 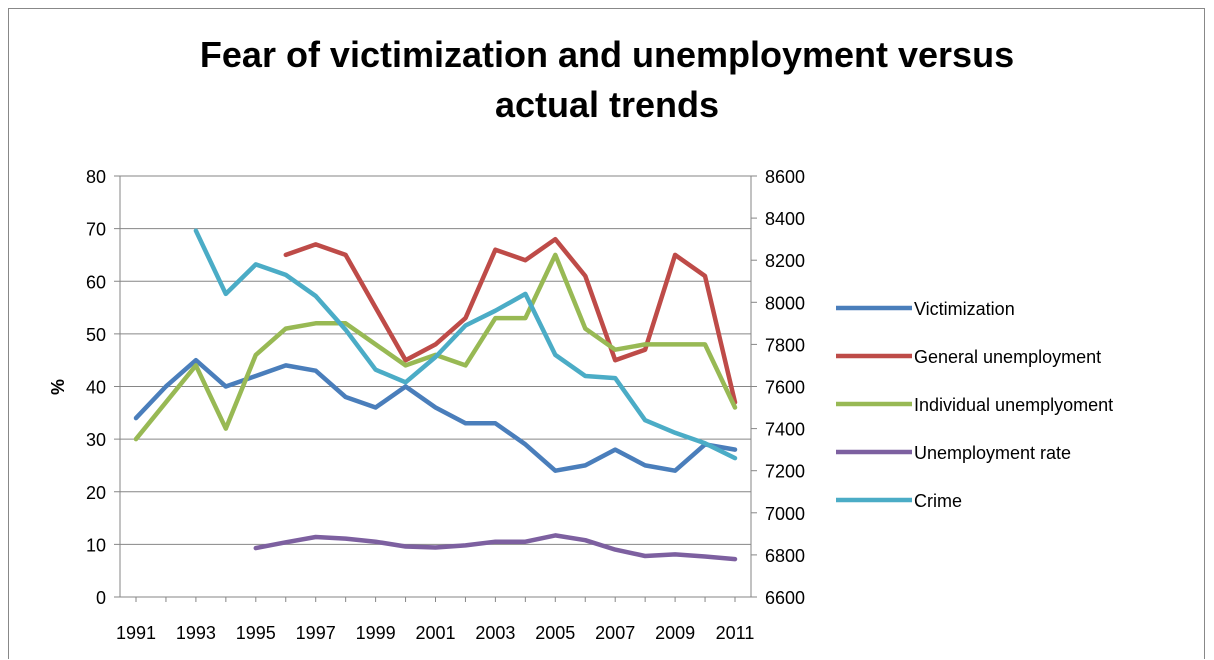 What do you see at coordinates (785, 430) in the screenshot?
I see `y2-tick-label: 7400` at bounding box center [785, 430].